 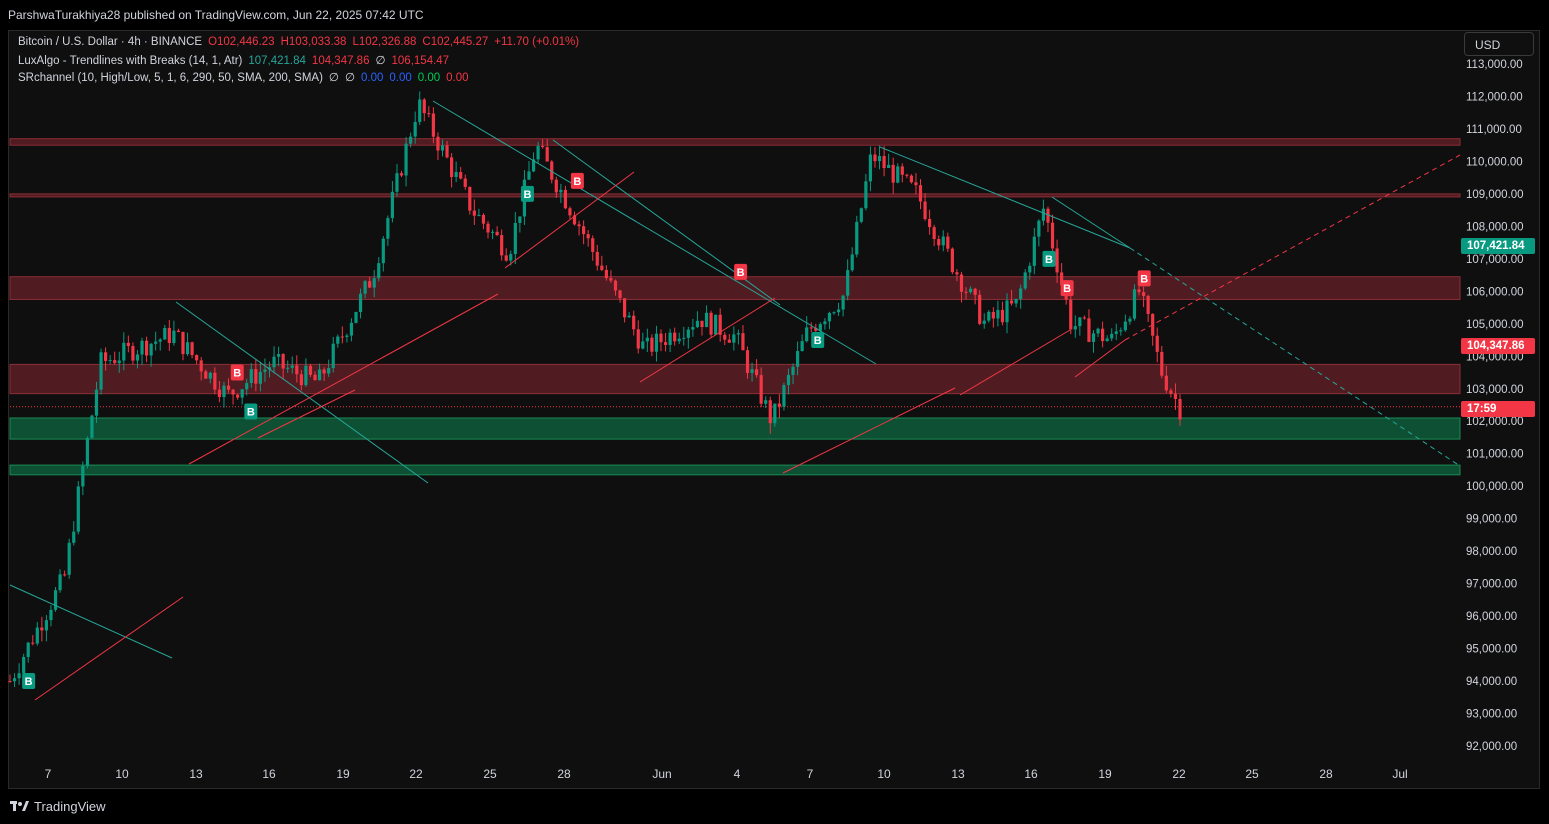 What do you see at coordinates (537, 42) in the screenshot?
I see `change-value: +11.70 (+0.01%)` at bounding box center [537, 42].